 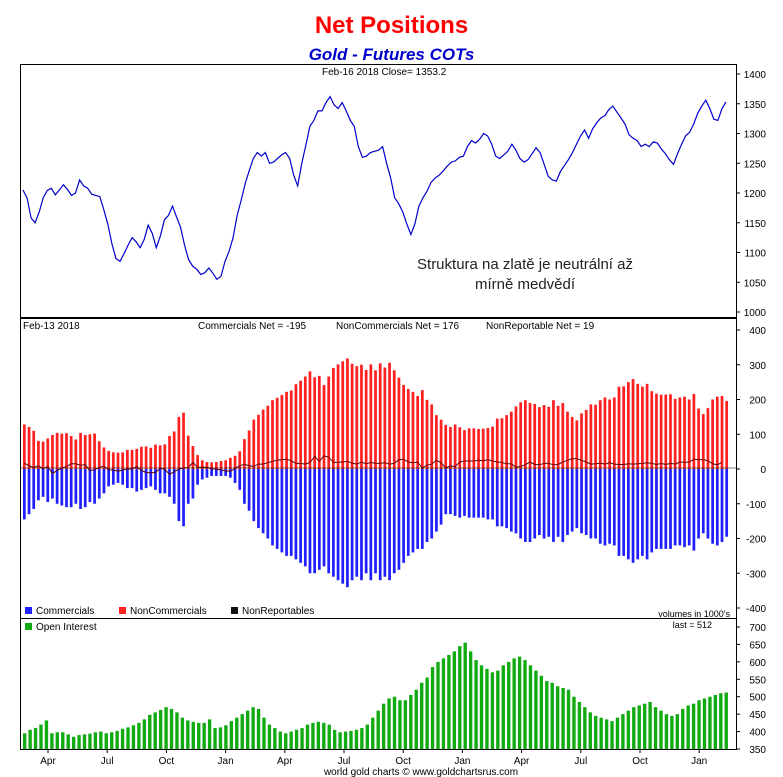 What do you see at coordinates (699, 761) in the screenshot?
I see `x-tick-label: Jan` at bounding box center [699, 761].